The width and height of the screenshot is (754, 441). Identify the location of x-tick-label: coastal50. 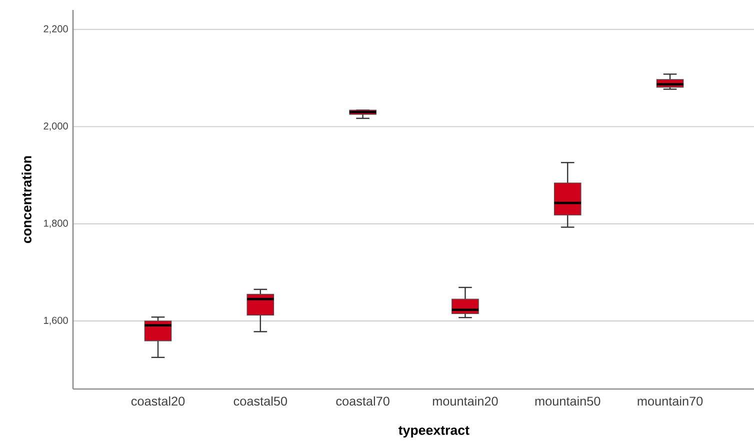
(261, 401).